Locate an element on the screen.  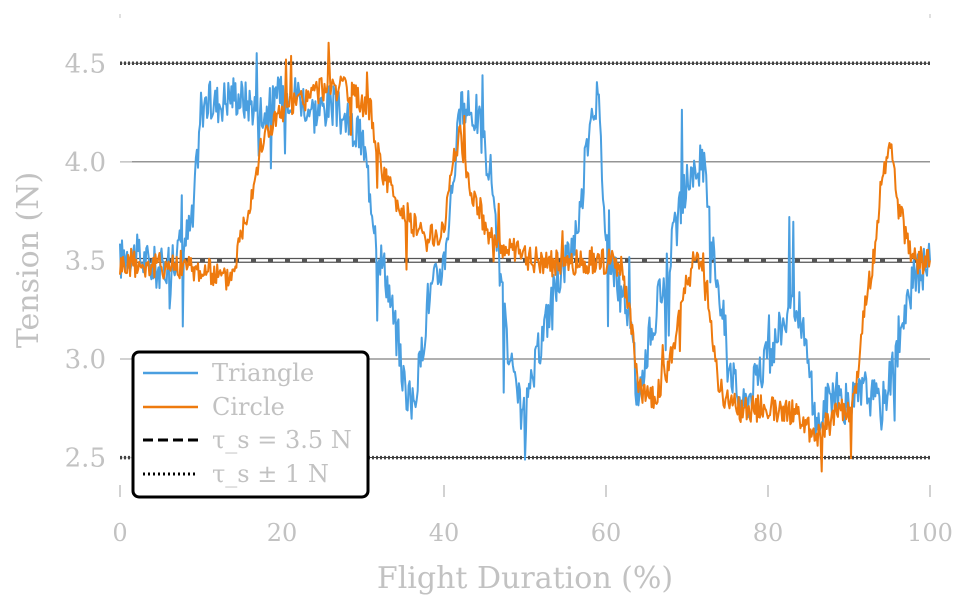
x-tick-label: 80 is located at coordinates (768, 533).